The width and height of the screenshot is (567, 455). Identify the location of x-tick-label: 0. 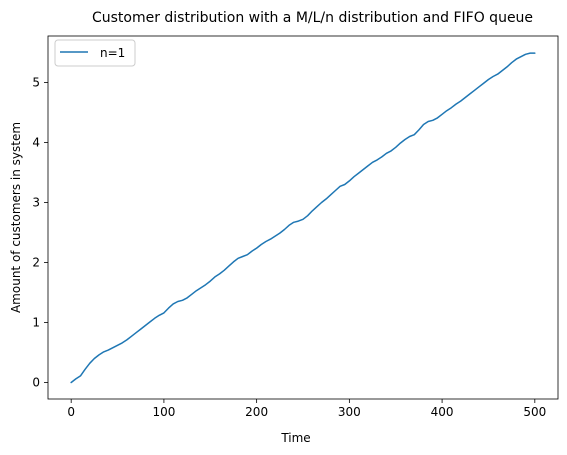
(71, 412).